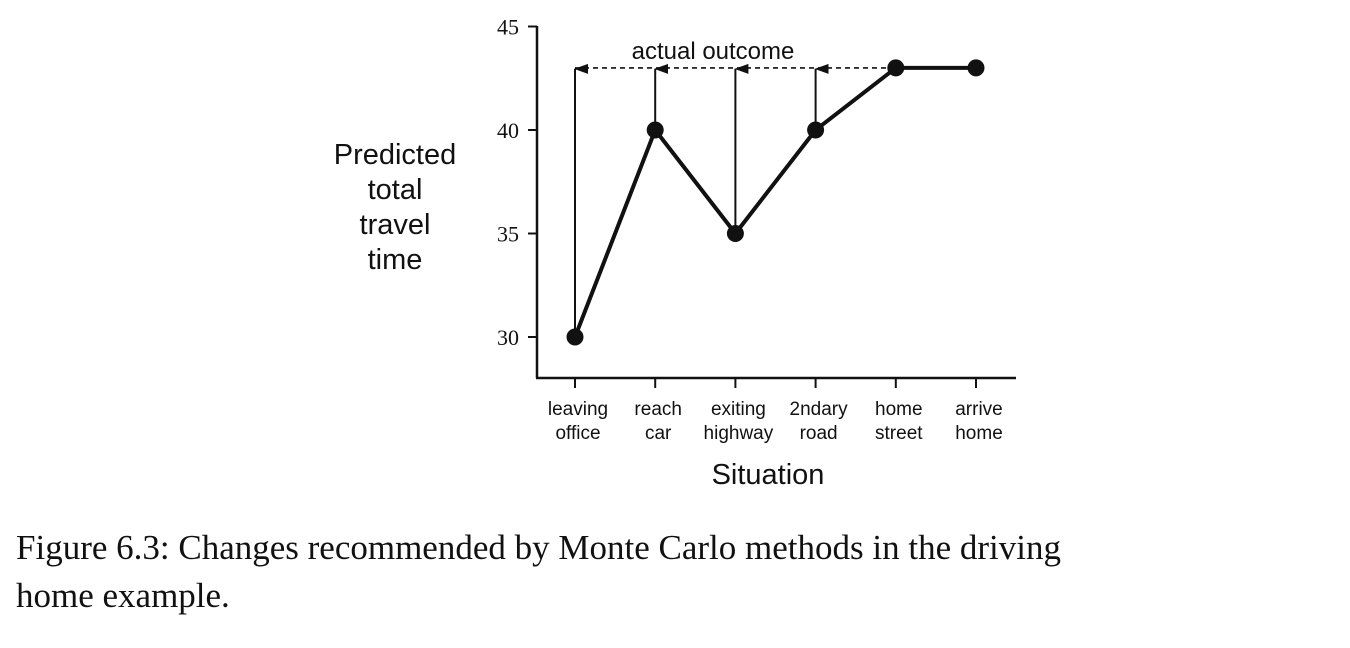  What do you see at coordinates (508, 183) in the screenshot?
I see `y-tick-labels: 30 35 40 45` at bounding box center [508, 183].